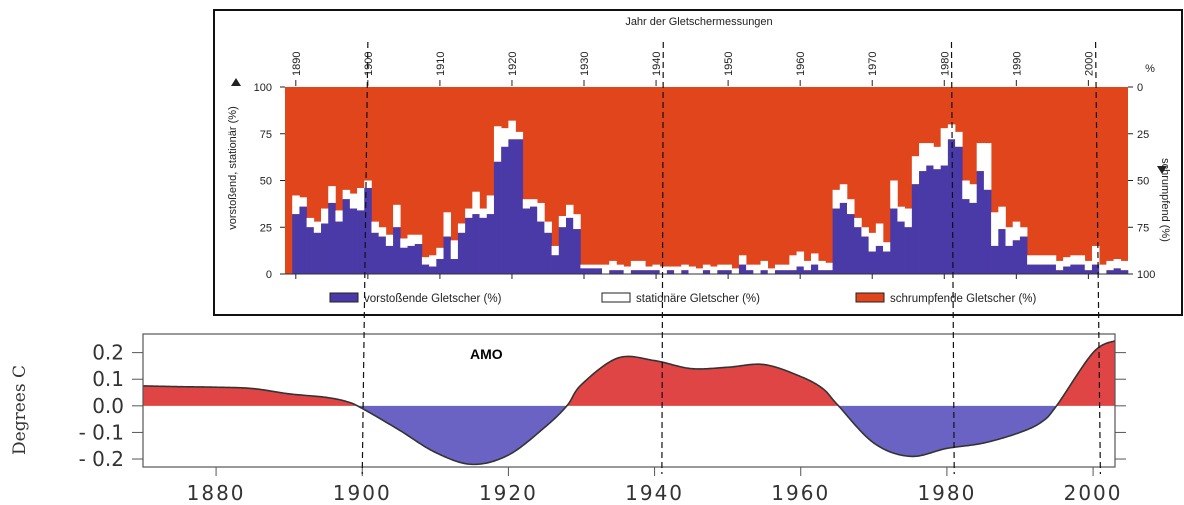 The width and height of the screenshot is (1184, 505). Describe the element at coordinates (698, 299) in the screenshot. I see `legend-label-stationary: stationäre Gletscher (%)` at that location.